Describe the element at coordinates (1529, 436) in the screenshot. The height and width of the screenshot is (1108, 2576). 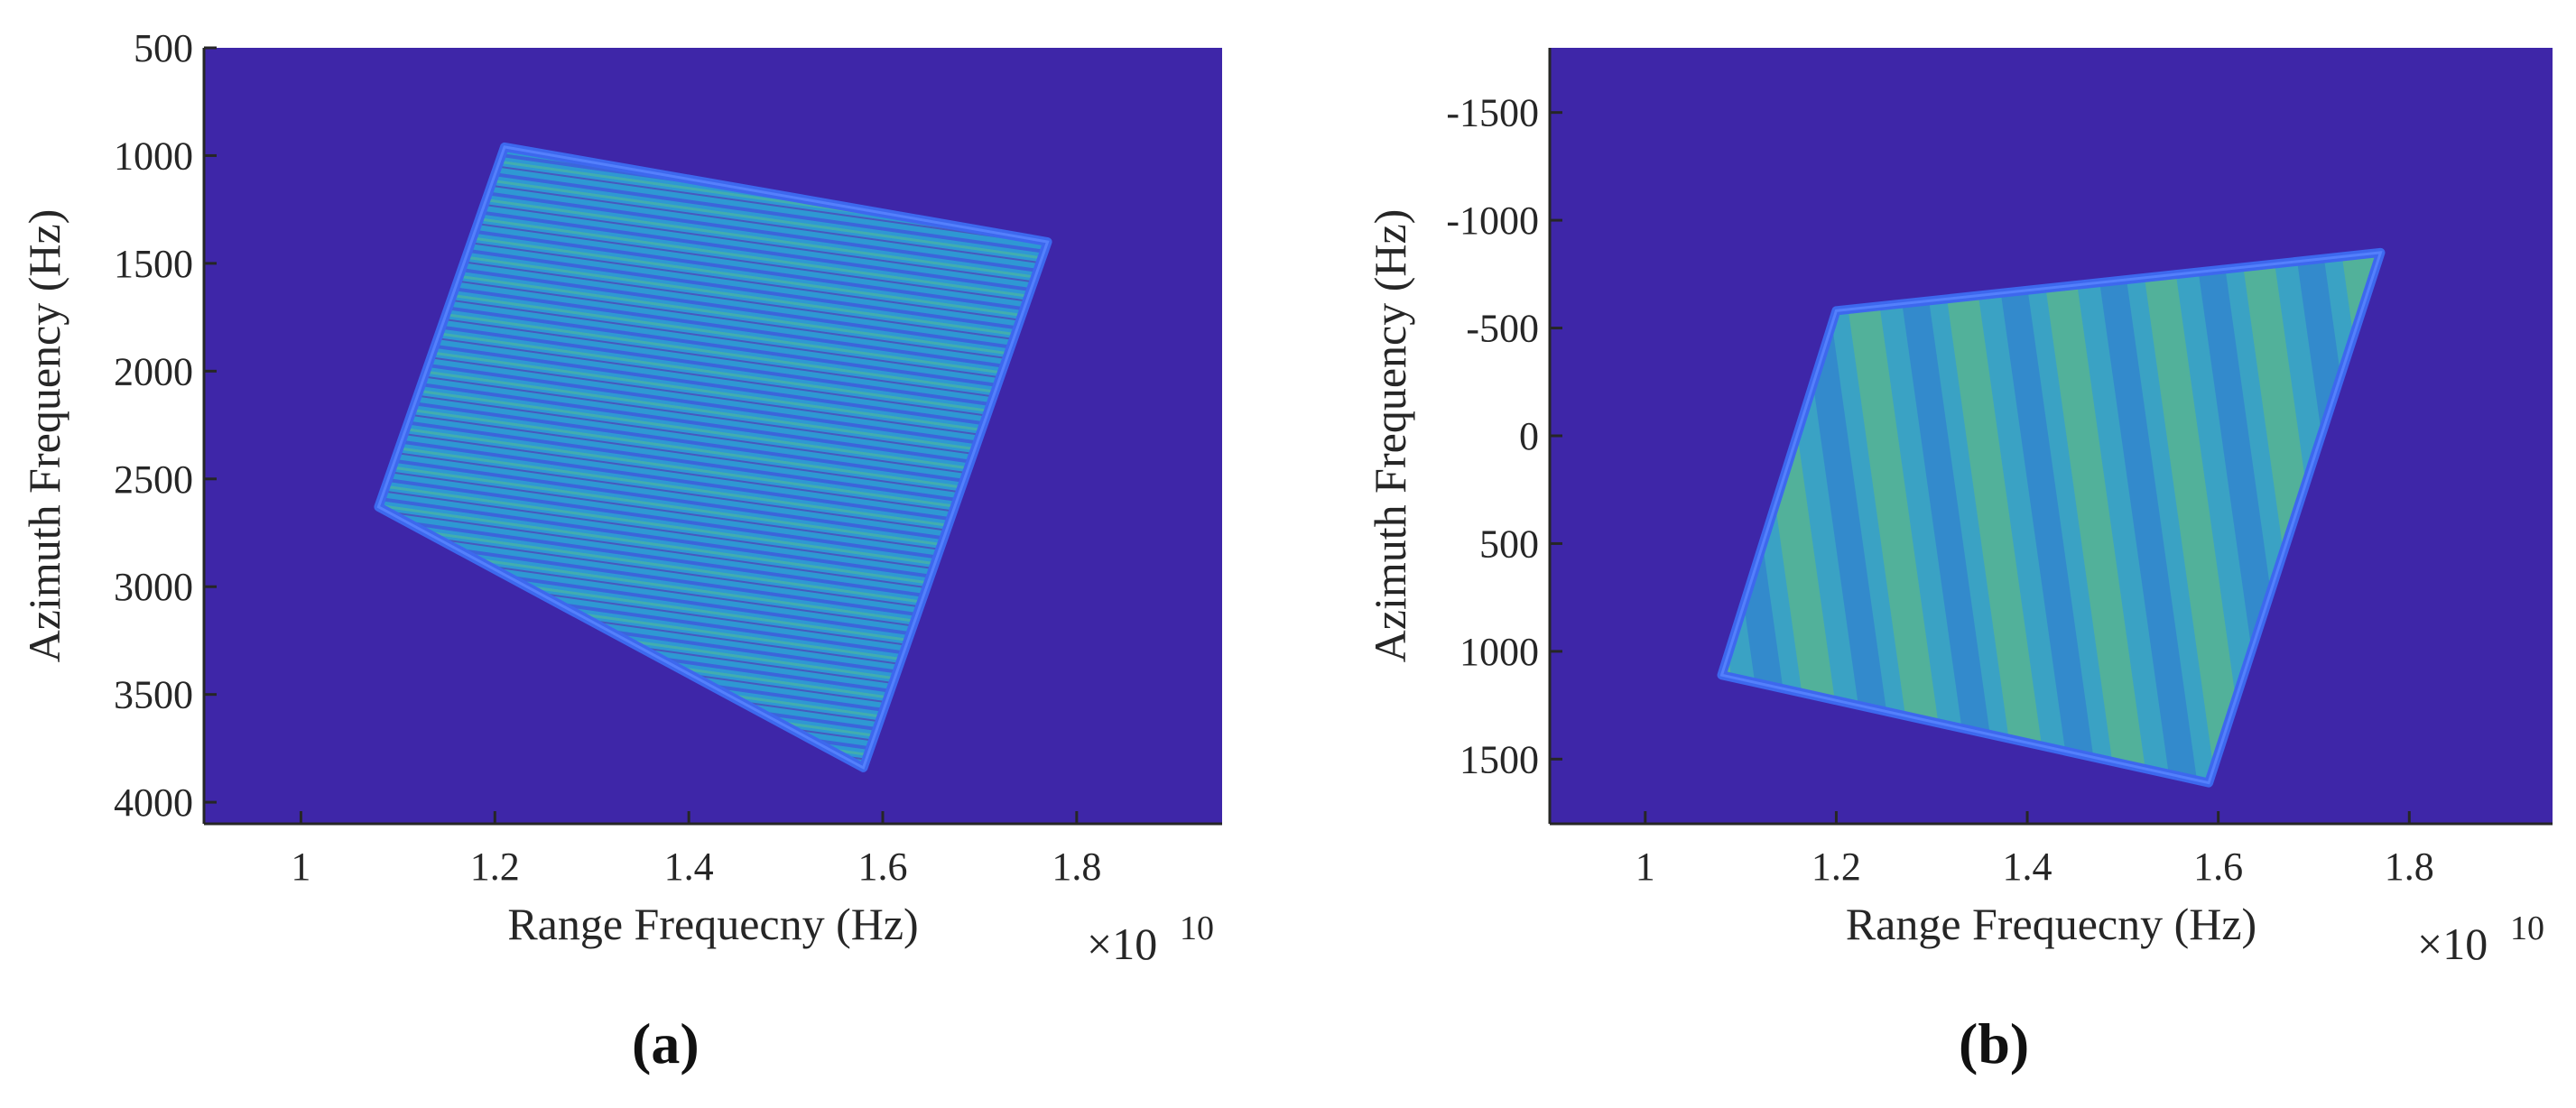
I see `y-tick-label: 0` at that location.